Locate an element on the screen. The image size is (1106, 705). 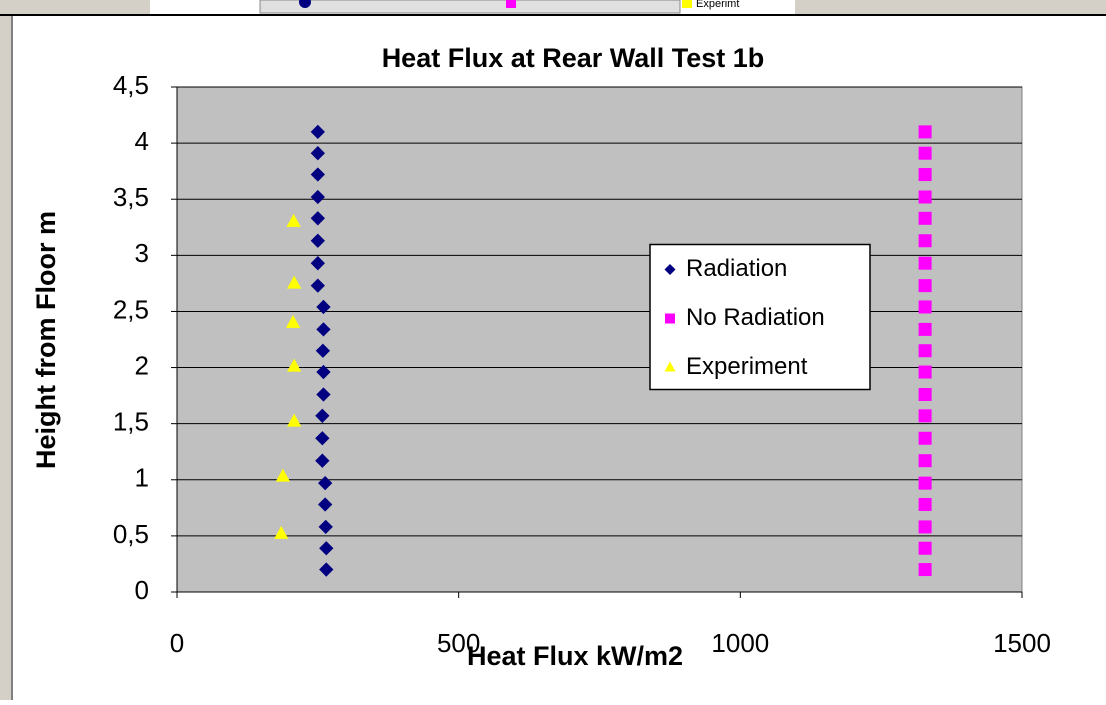
legend-label: Experiment is located at coordinates (747, 366).